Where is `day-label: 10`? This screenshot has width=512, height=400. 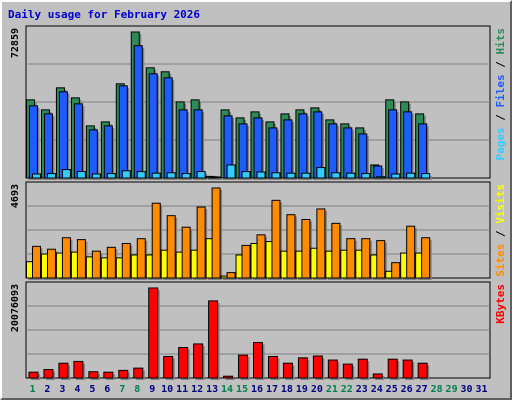 day-label: 10 is located at coordinates (167, 389).